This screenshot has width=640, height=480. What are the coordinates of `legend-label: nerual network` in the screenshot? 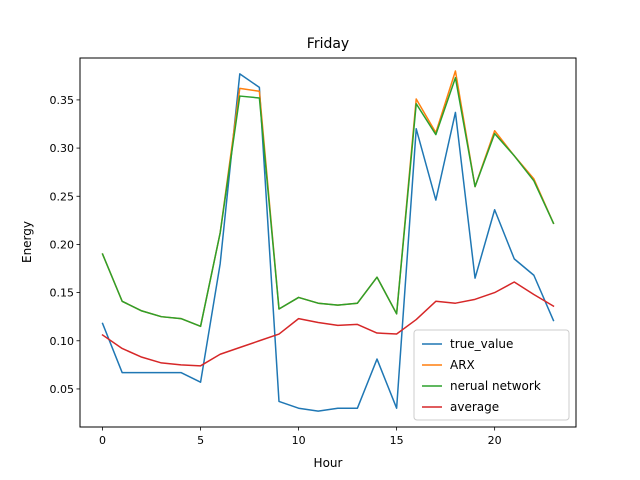 It's located at (495, 386).